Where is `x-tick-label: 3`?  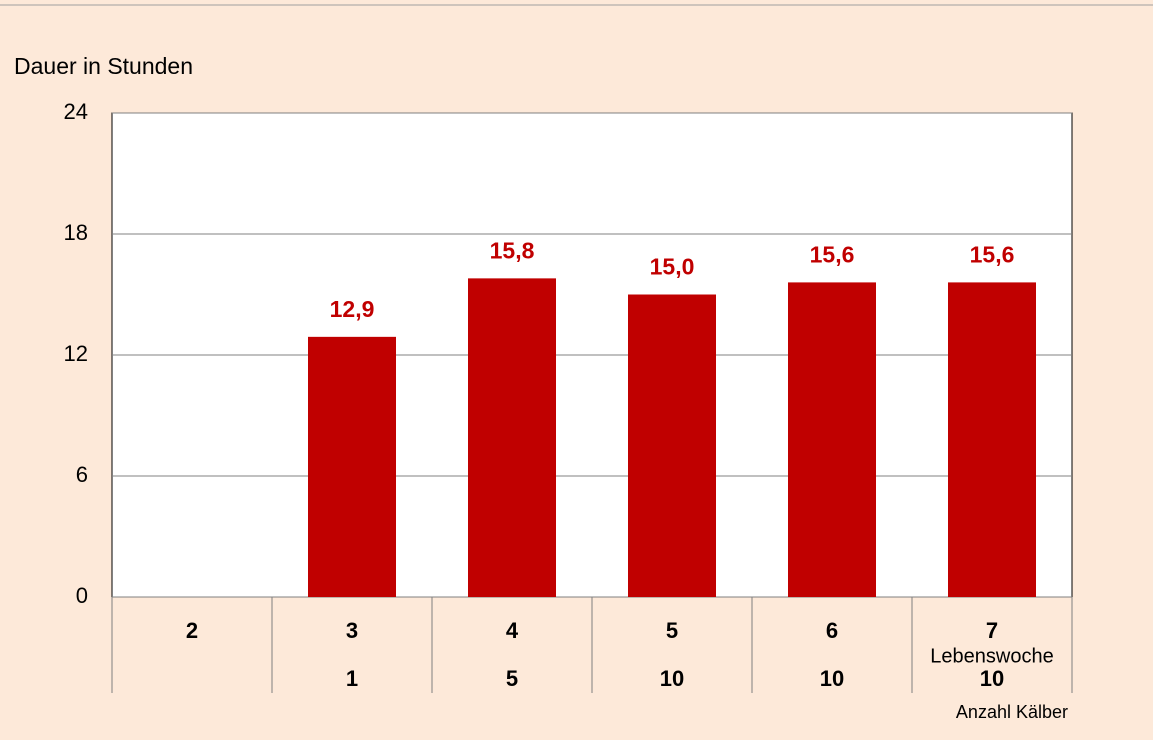
x-tick-label: 3 is located at coordinates (352, 630).